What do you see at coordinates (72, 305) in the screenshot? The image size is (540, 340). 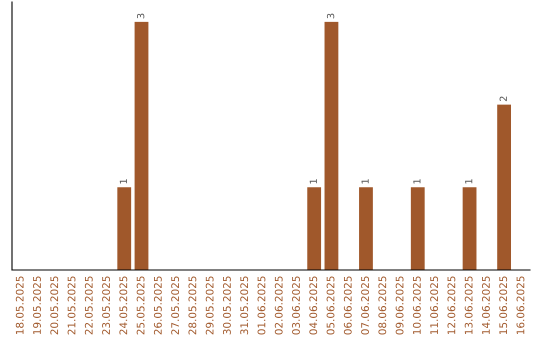 I see `x-tick-label: 21.05.2025` at bounding box center [72, 305].